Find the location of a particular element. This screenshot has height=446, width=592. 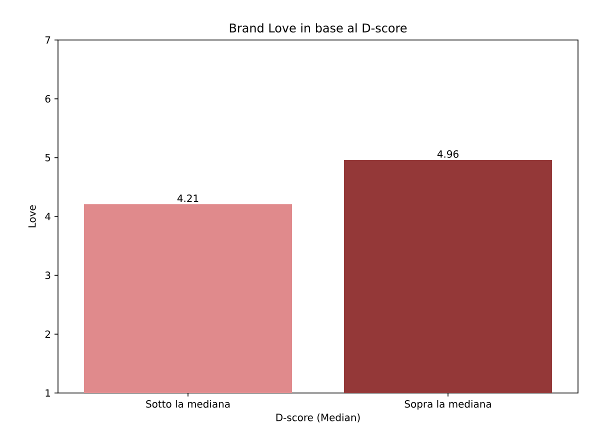

x-tick-label: Sotto la mediana is located at coordinates (188, 404).